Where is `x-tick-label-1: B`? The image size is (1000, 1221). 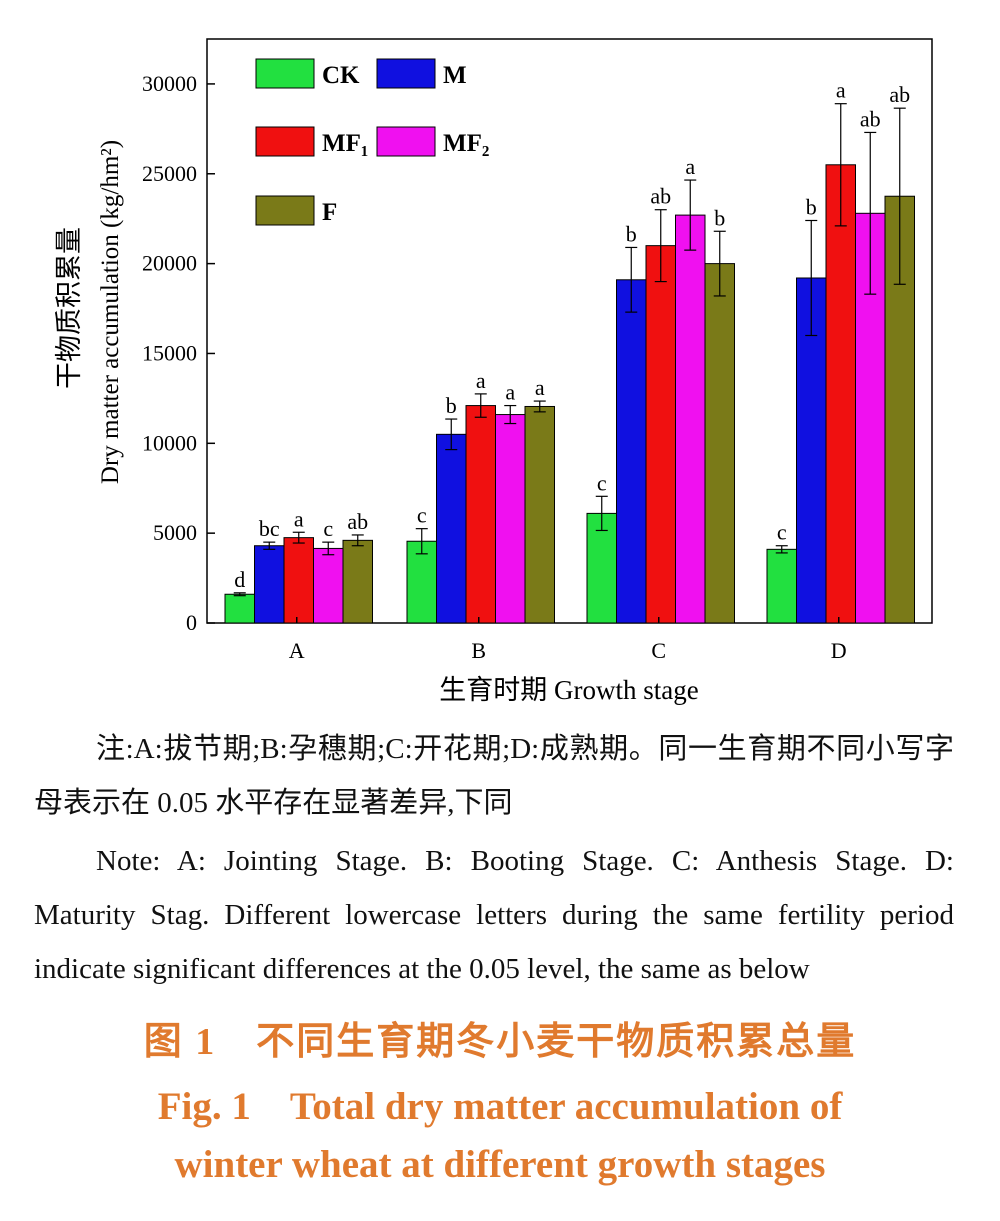 x-tick-label-1: B is located at coordinates (478, 650).